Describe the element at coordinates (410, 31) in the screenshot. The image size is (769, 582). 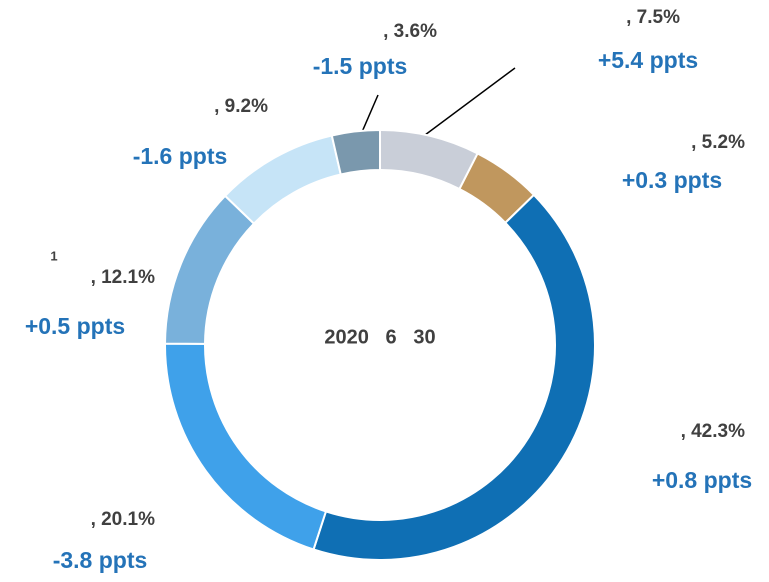
I see `value-label: , 3.6%` at that location.